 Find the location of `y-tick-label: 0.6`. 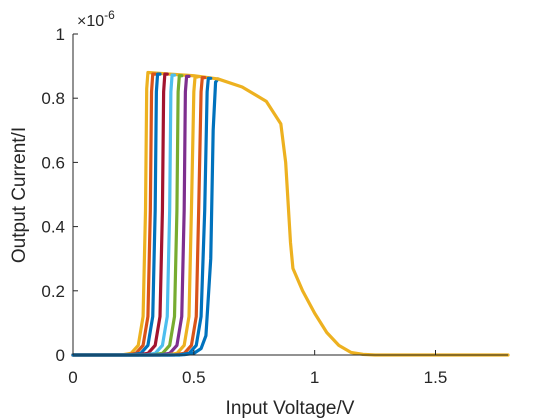

y-tick-label: 0.6 is located at coordinates (53, 162).